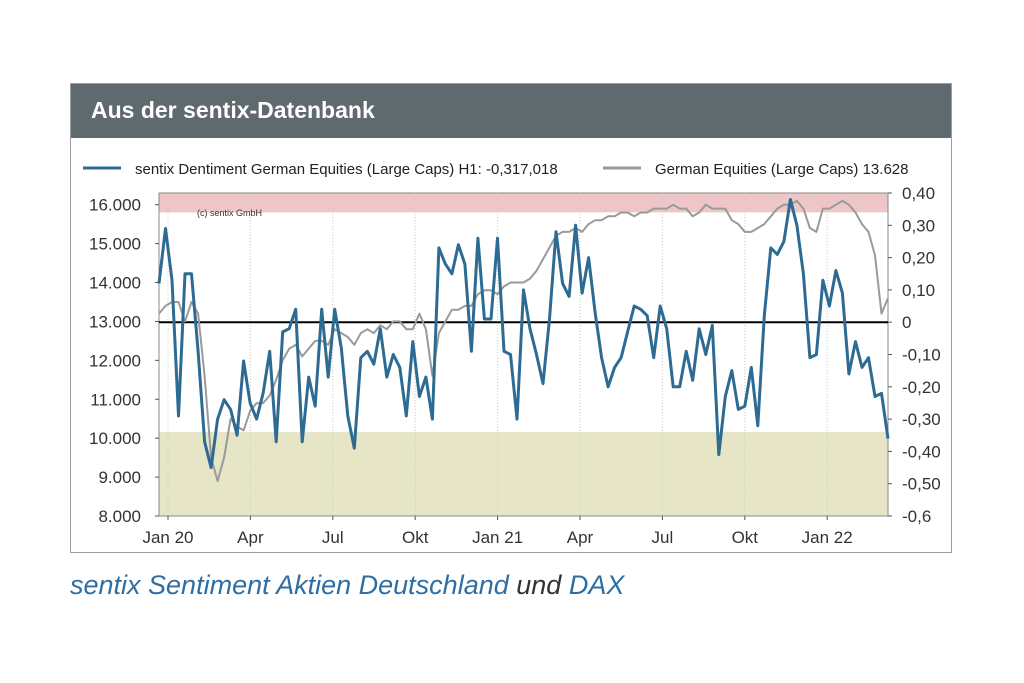 The width and height of the screenshot is (1024, 683). Describe the element at coordinates (511, 111) in the screenshot. I see `panel-header: Aus der sentix-Datenbank` at that location.